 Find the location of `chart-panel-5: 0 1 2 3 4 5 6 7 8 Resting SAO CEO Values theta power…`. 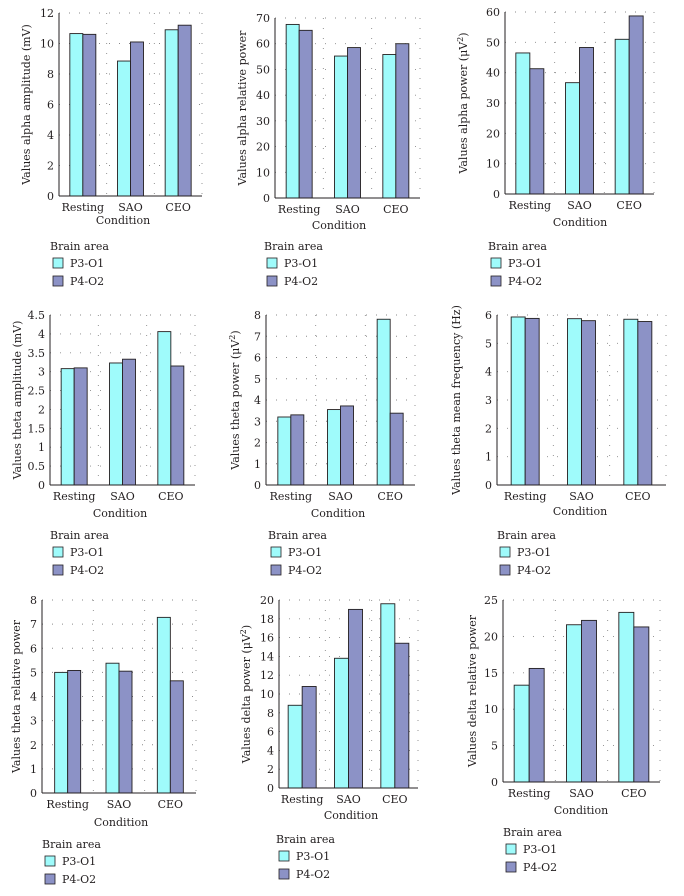

chart-panel-5: 0 1 2 3 4 5 6 7 8 Resting SAO CEO Values theta power… is located at coordinates (322, 443).